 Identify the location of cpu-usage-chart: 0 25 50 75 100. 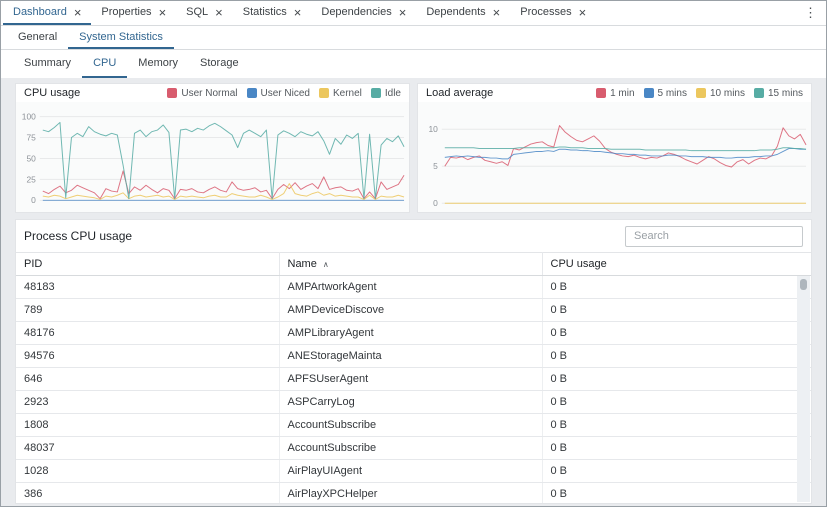
(212, 157).